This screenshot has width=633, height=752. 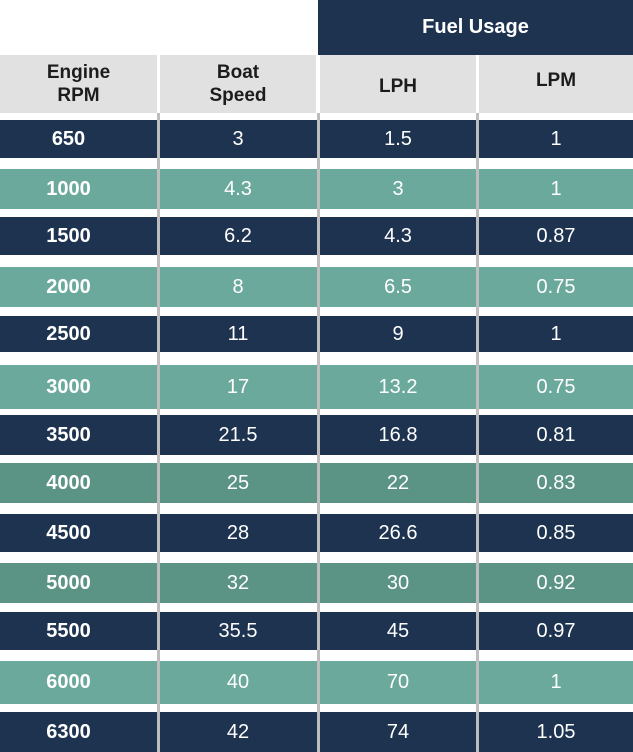 What do you see at coordinates (68, 731) in the screenshot?
I see `cell-engine-rpm: 6300` at bounding box center [68, 731].